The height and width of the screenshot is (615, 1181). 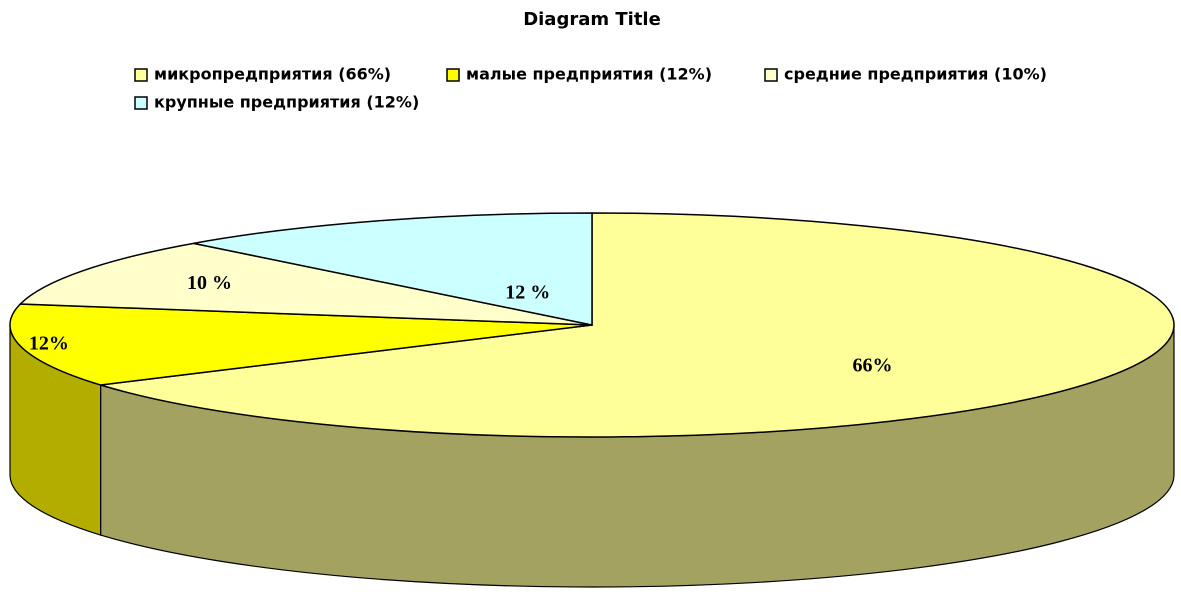 What do you see at coordinates (272, 74) in the screenshot?
I see `legend-label: микропредприятия (66%)` at bounding box center [272, 74].